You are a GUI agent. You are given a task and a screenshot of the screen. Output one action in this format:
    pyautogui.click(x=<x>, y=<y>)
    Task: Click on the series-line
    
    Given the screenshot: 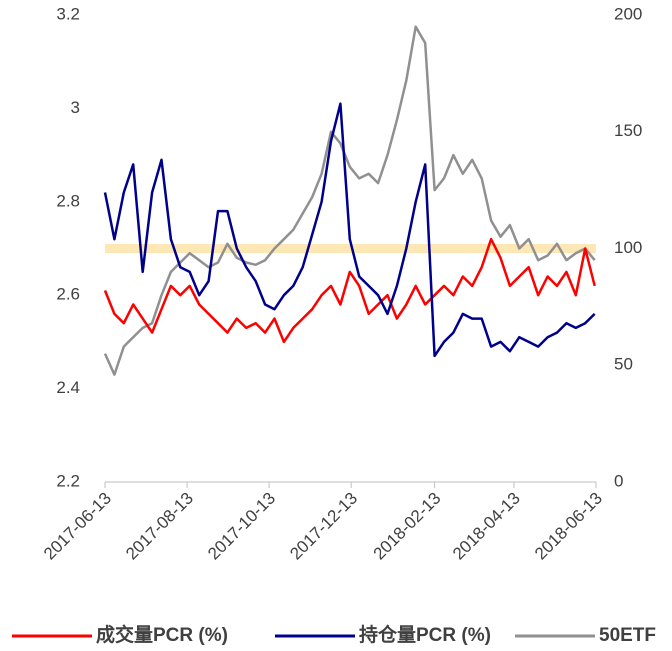 What is the action you would take?
    pyautogui.click(x=349, y=290)
    